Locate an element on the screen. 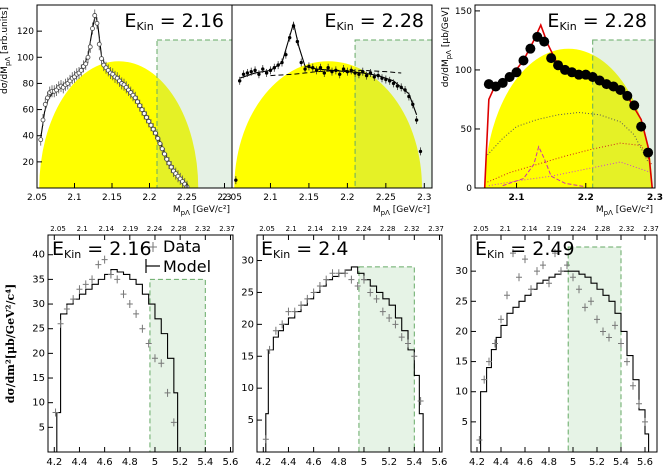  x-tick-label: 5.6 is located at coordinates (440, 462).